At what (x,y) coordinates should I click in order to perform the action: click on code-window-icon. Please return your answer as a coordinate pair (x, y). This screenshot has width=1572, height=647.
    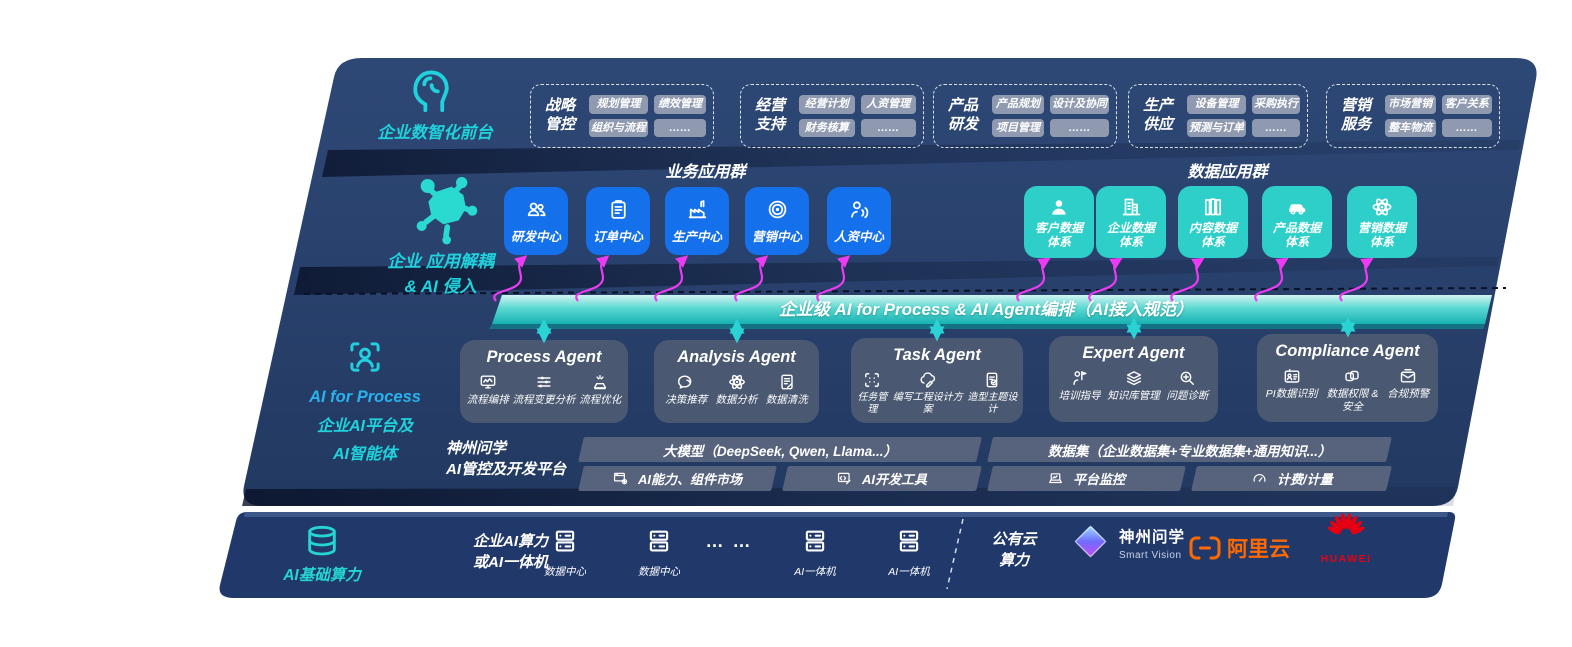
    Looking at the image, I should click on (844, 478).